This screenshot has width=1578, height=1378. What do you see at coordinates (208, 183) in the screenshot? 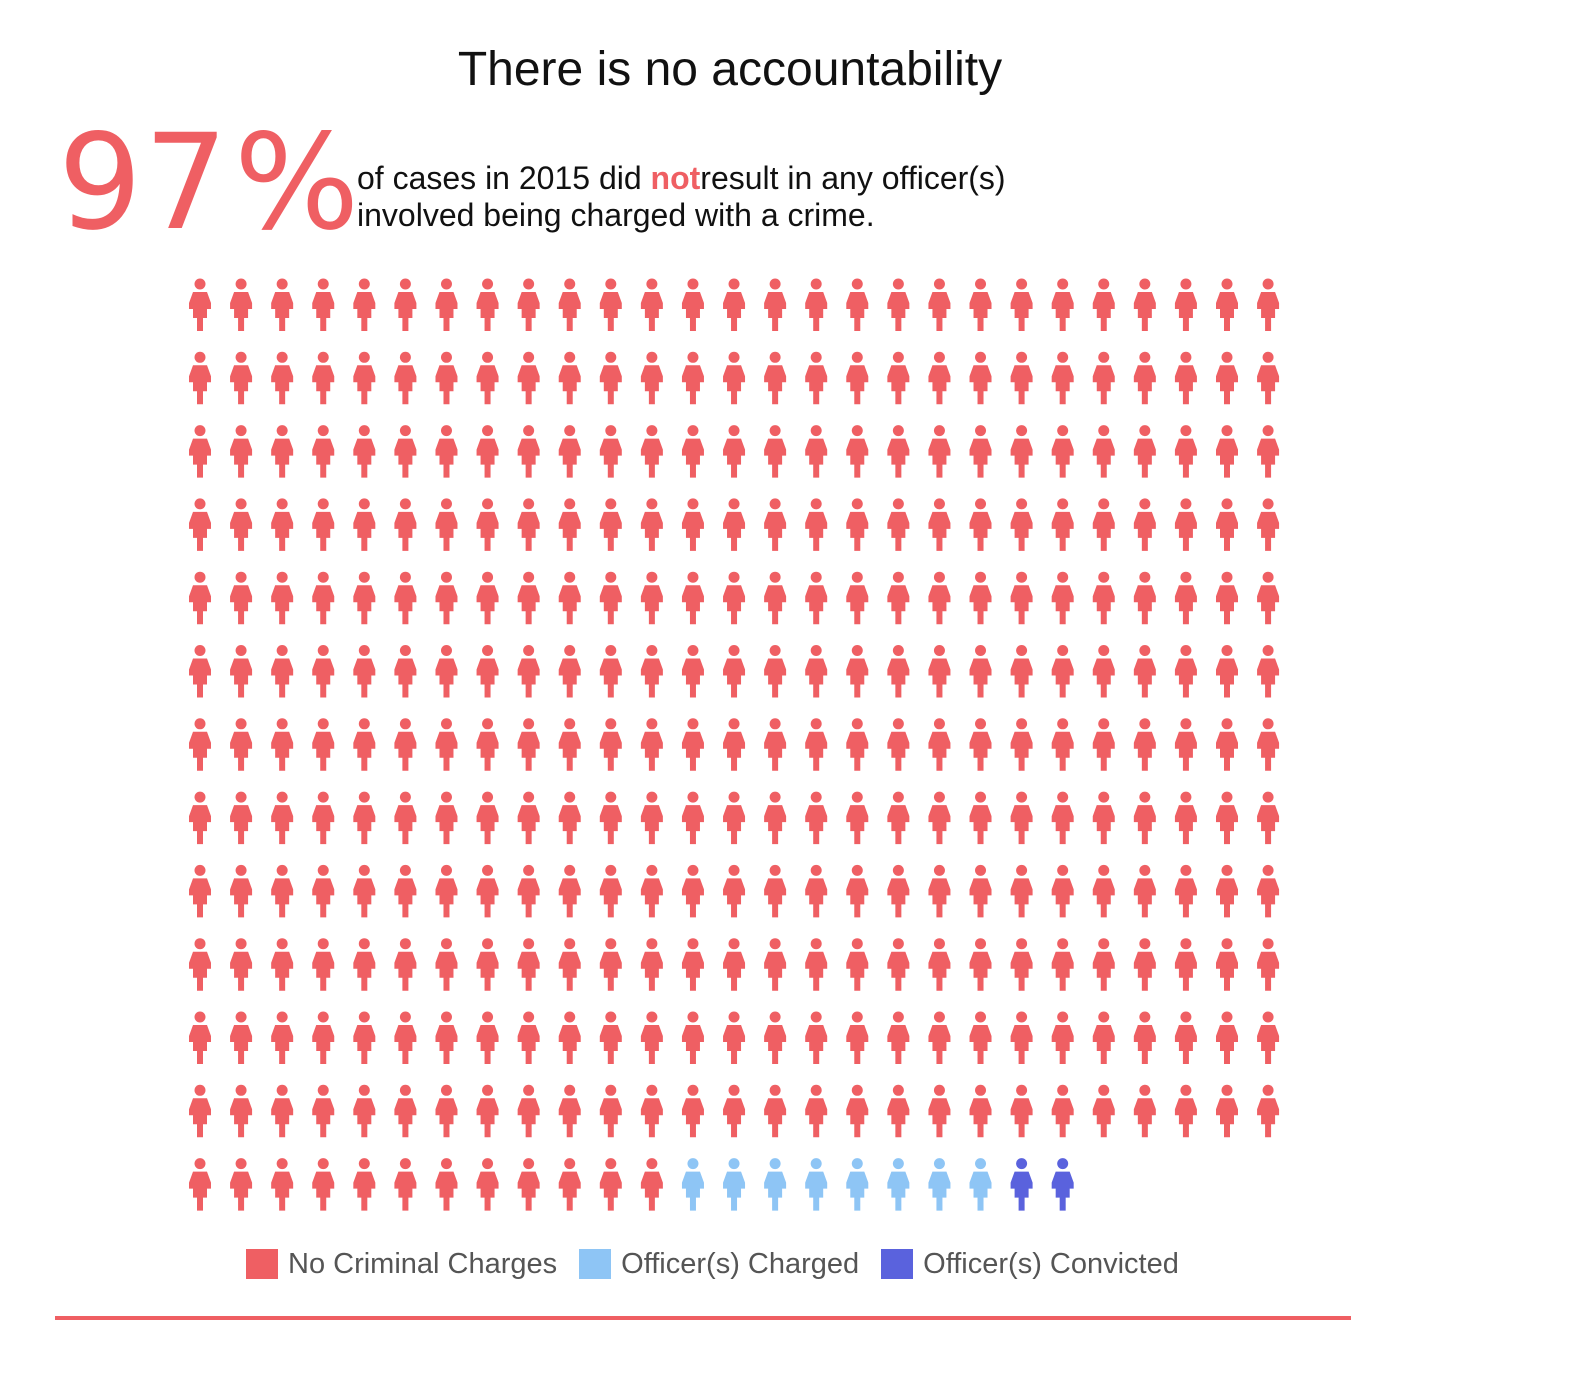
I see `big-percentage: 97 %` at bounding box center [208, 183].